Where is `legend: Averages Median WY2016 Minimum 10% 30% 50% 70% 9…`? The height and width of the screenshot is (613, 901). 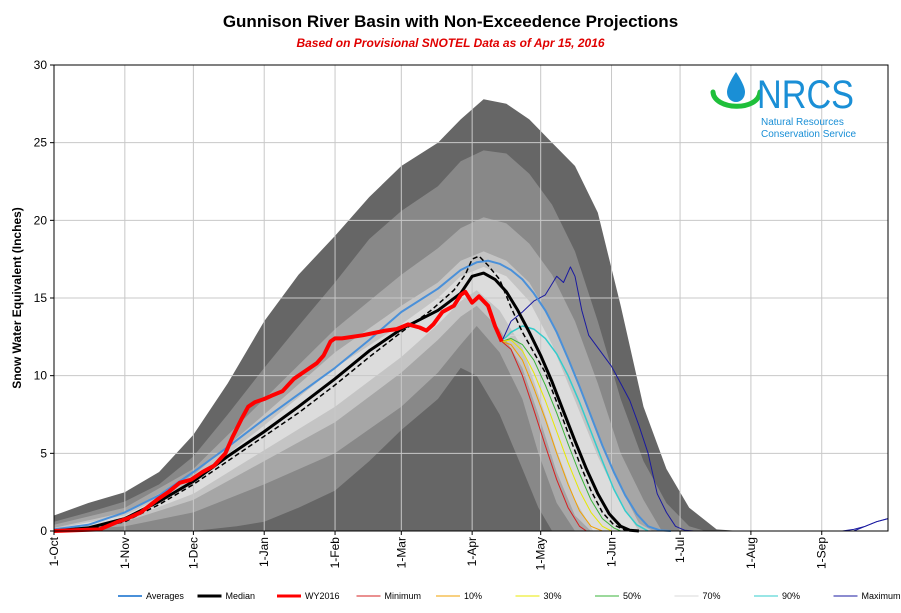
legend: Averages Median WY2016 Minimum 10% 30% 50% 70% 9… is located at coordinates (509, 596).